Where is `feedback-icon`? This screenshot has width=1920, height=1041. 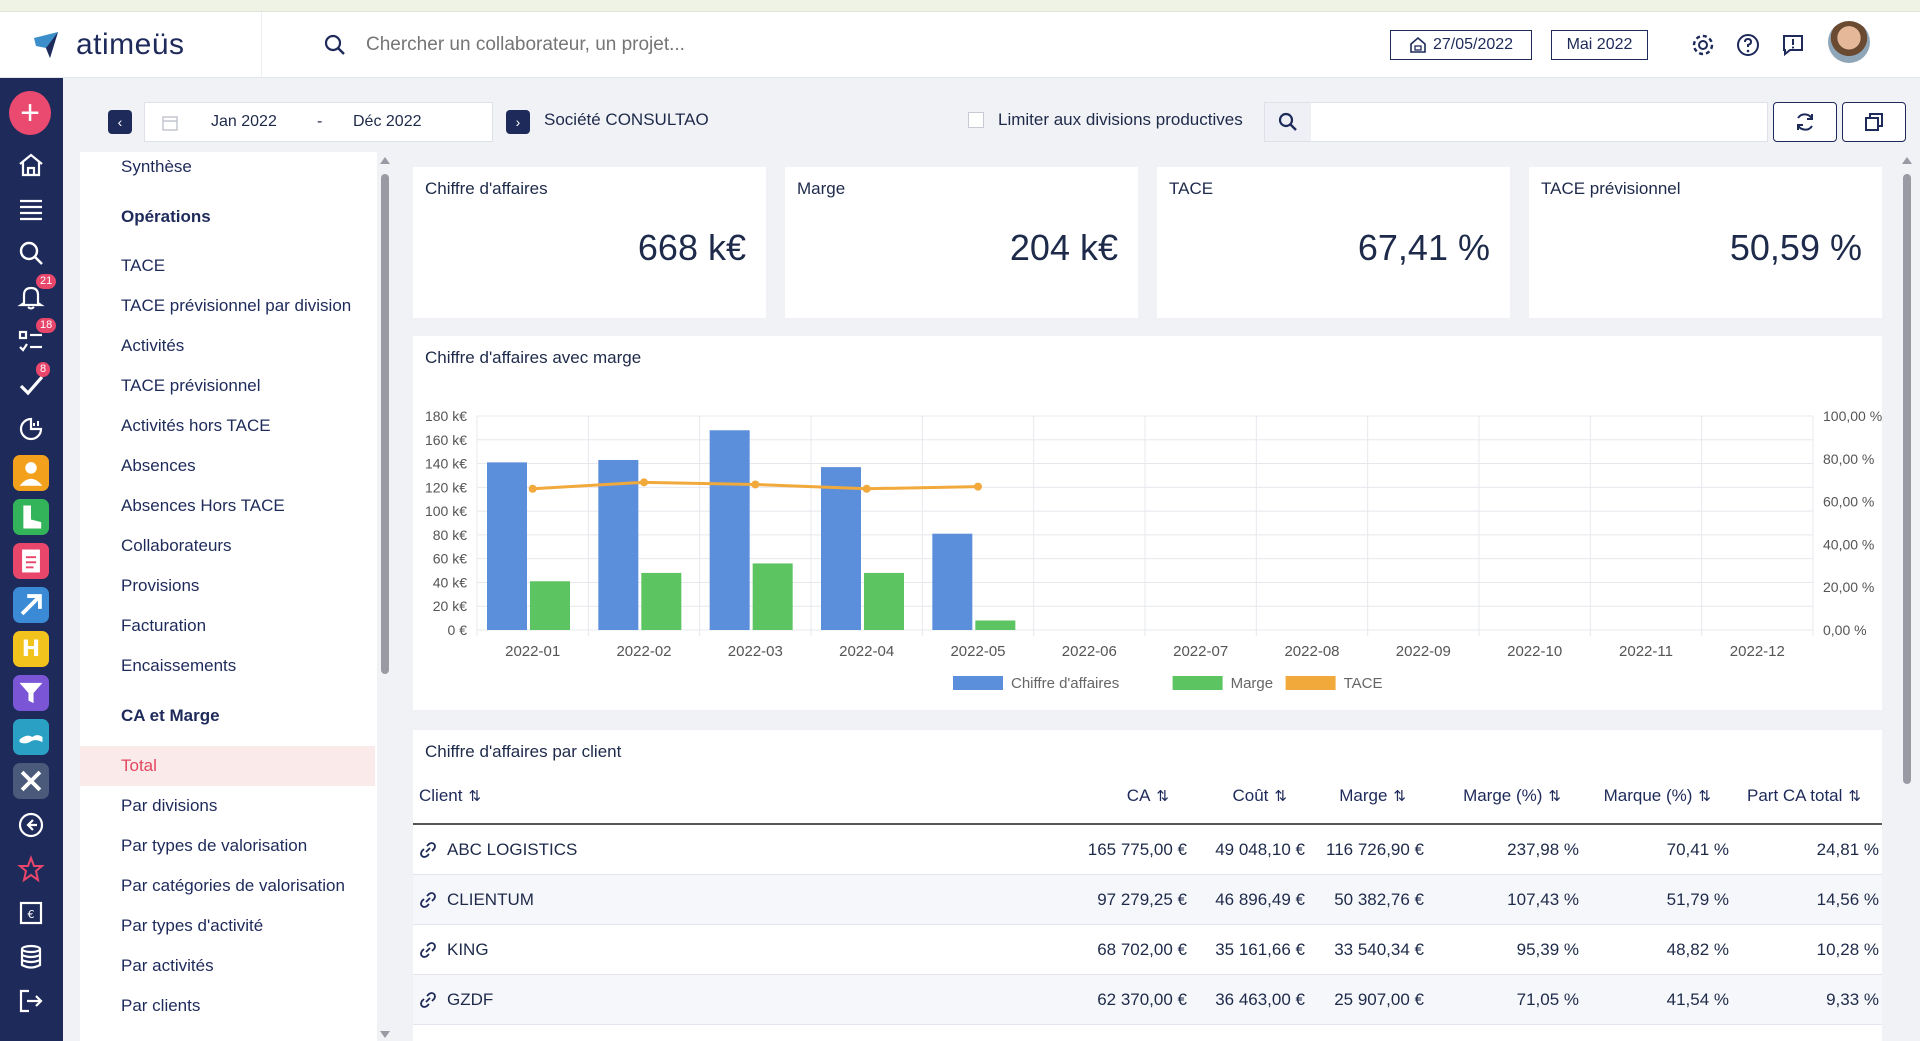 feedback-icon is located at coordinates (1793, 45).